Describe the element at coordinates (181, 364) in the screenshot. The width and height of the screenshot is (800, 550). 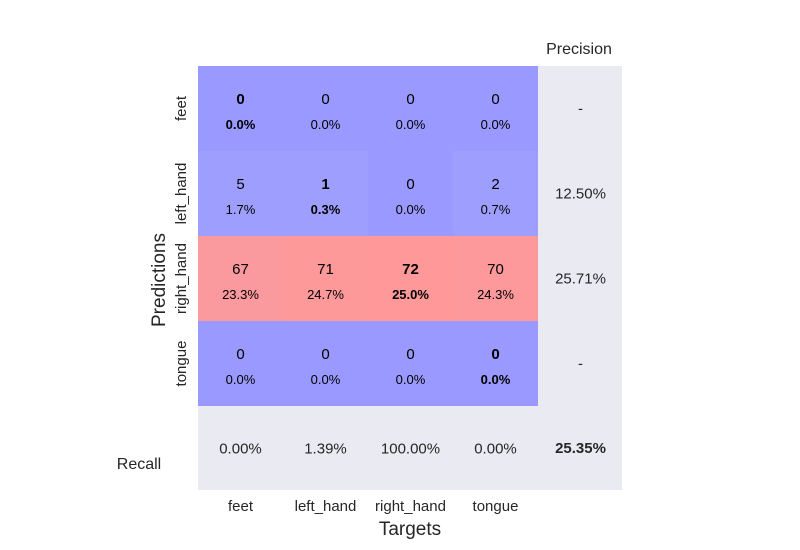
I see `y-tick-label: tongue` at that location.